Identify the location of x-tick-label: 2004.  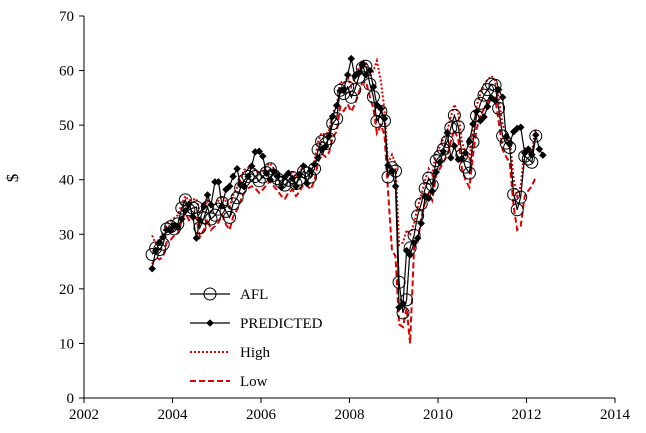
(173, 415).